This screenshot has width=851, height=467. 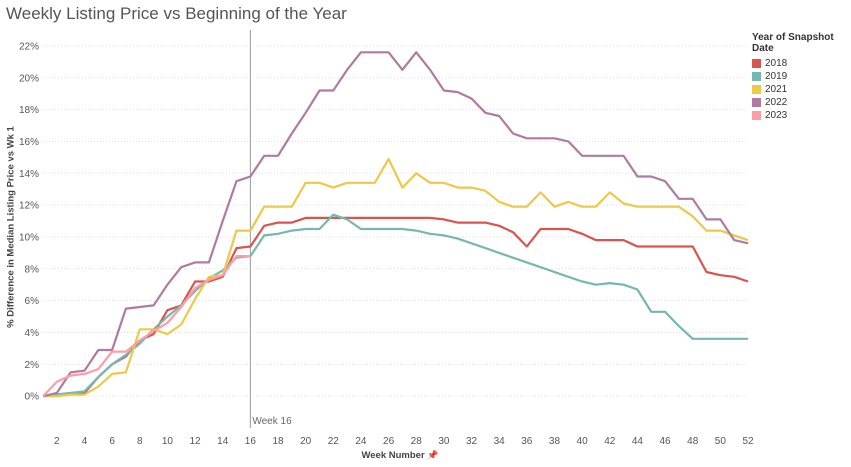 What do you see at coordinates (306, 441) in the screenshot?
I see `x-tick-label: 20` at bounding box center [306, 441].